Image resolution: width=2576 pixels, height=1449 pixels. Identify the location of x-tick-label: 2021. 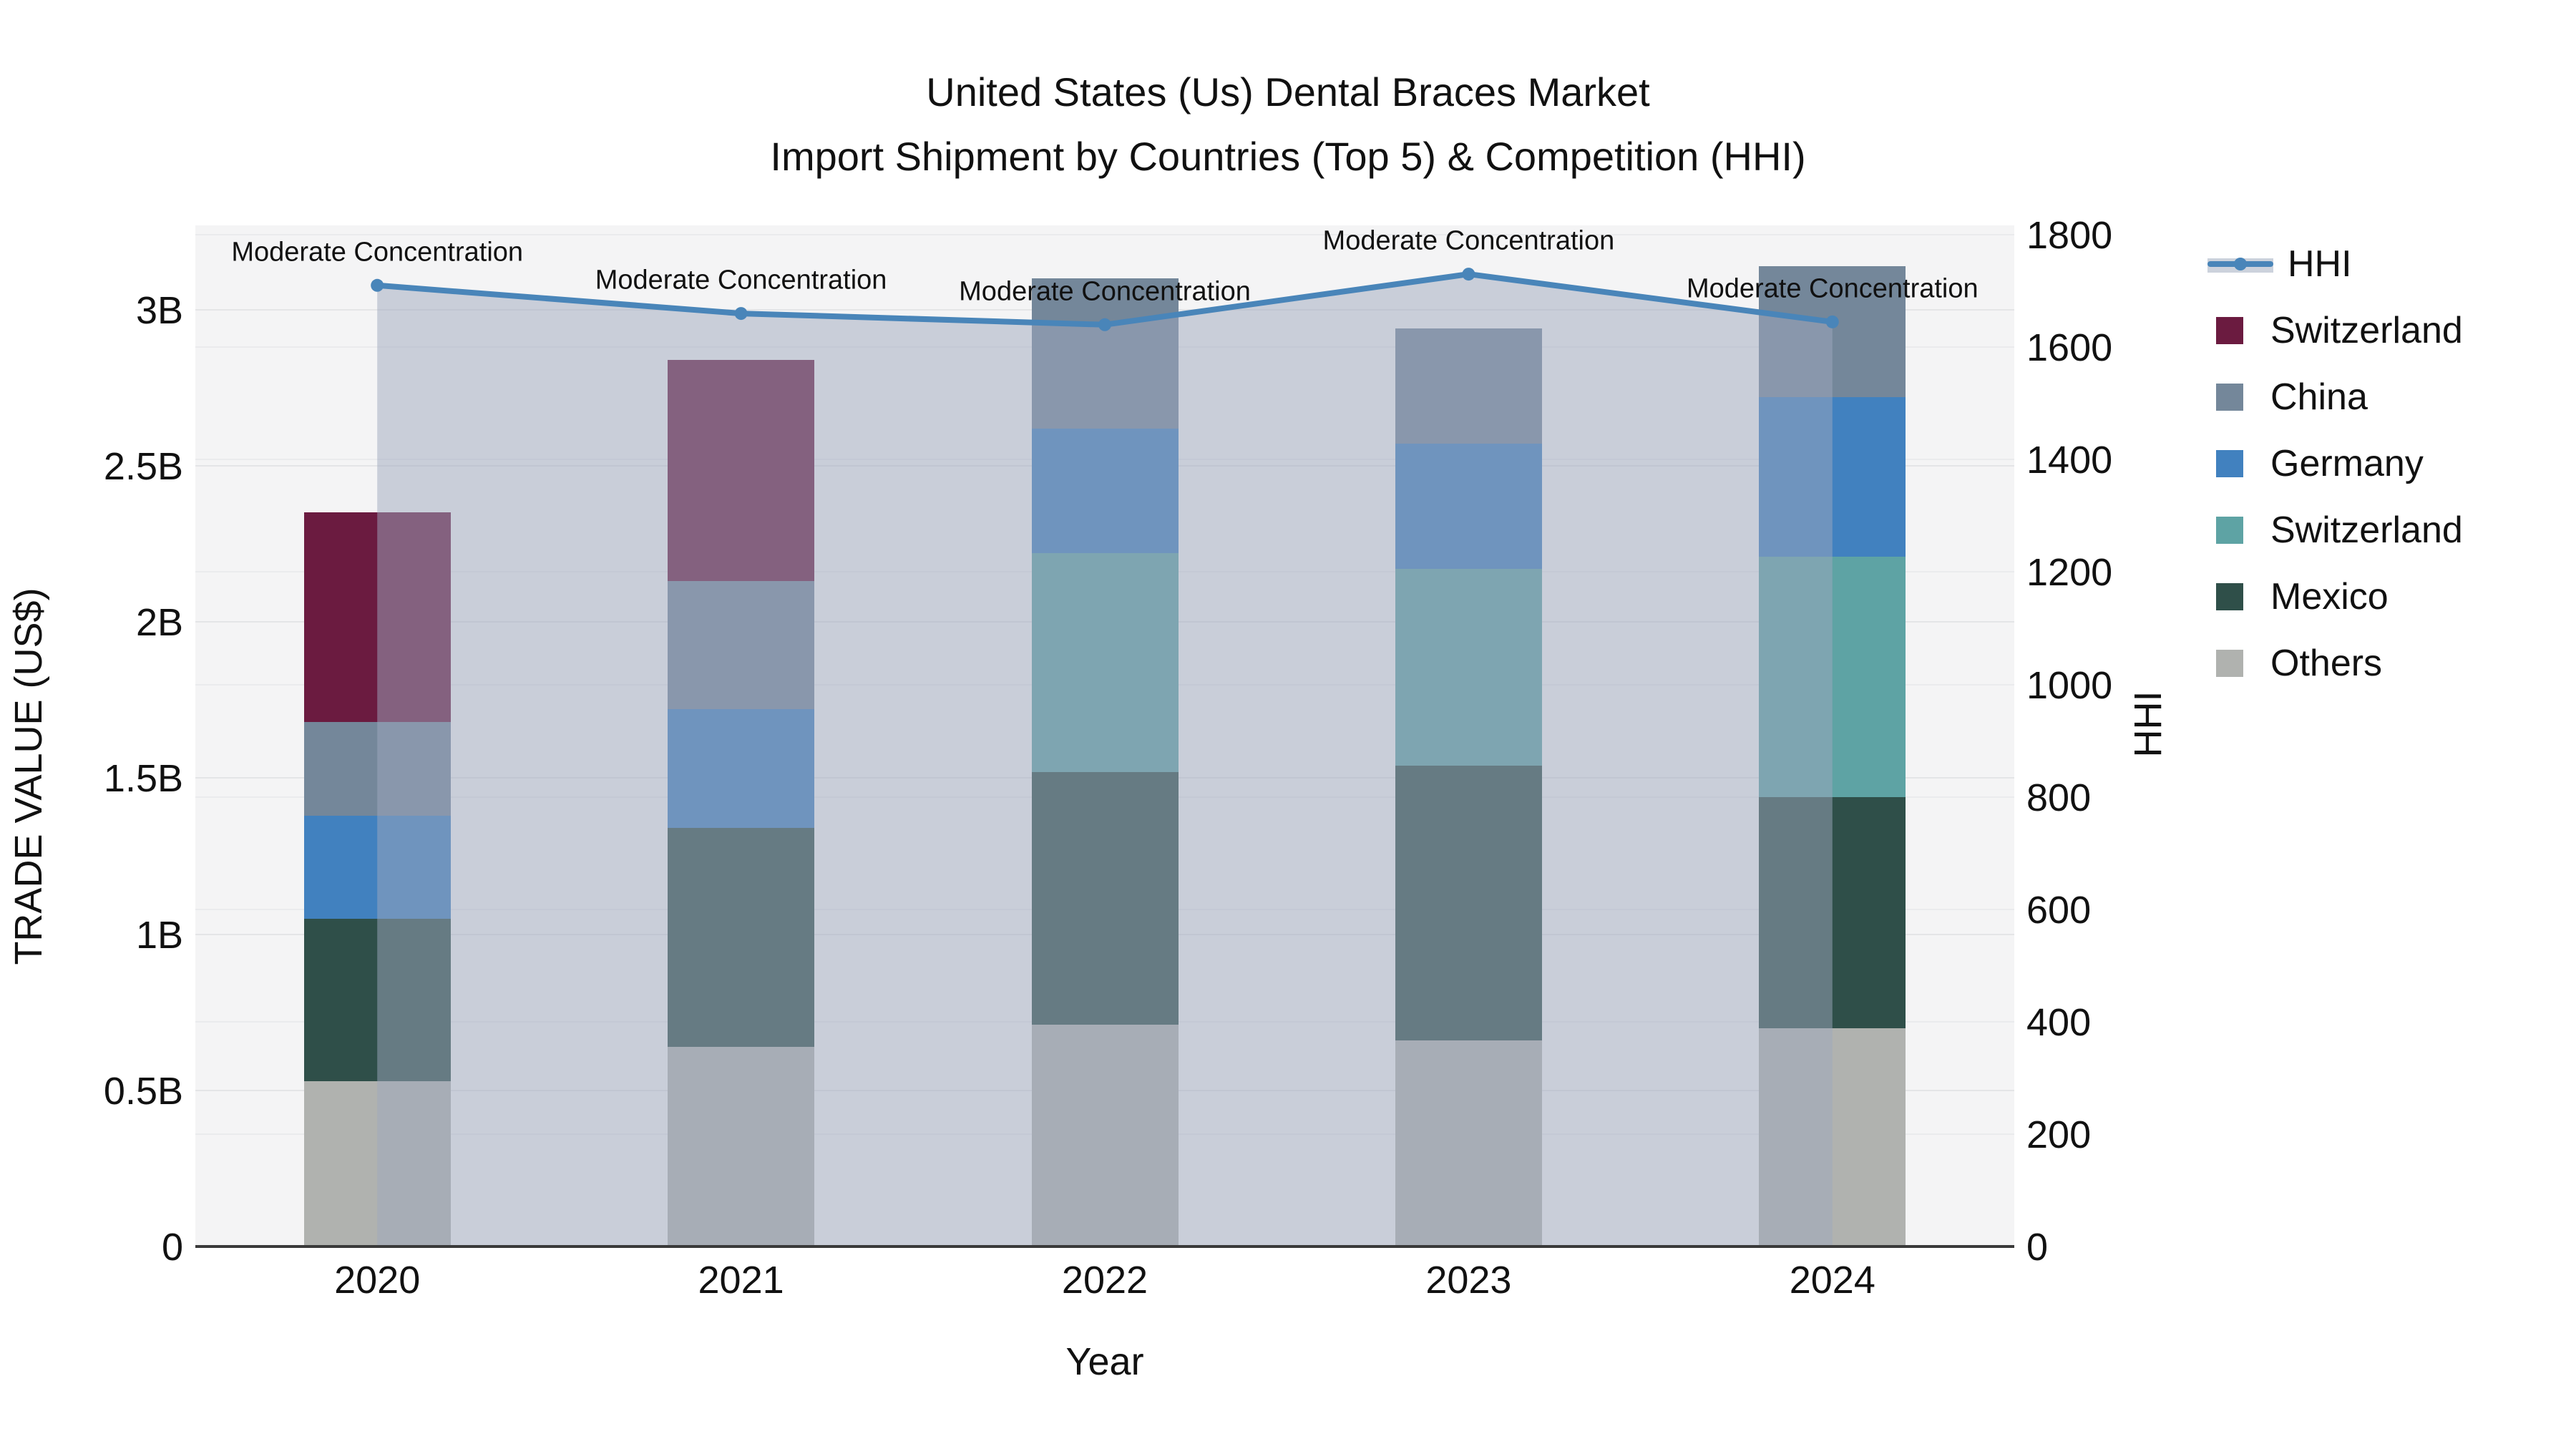
(741, 1280).